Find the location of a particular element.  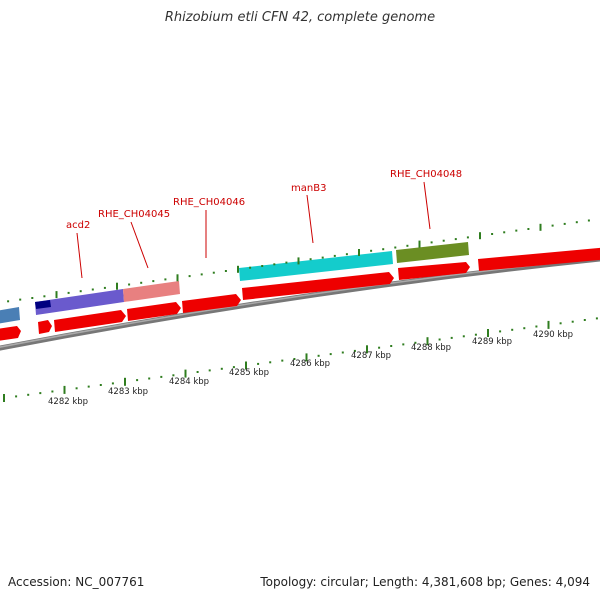

upper-tick-row is located at coordinates (298, 261).